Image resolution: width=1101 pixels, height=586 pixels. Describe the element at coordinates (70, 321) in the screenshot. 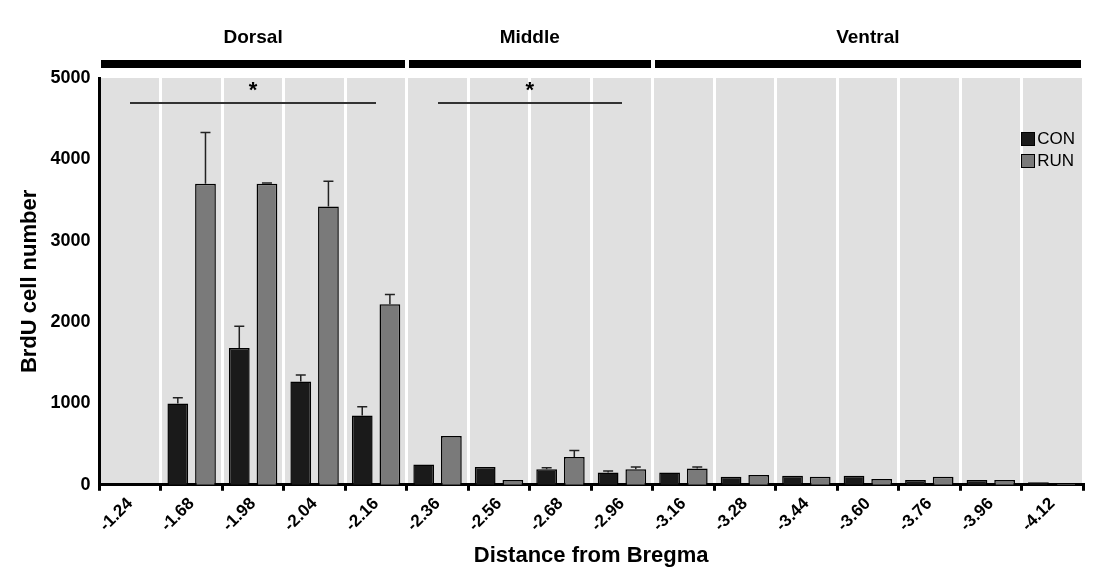

I see `y-tick-label: 2000` at that location.